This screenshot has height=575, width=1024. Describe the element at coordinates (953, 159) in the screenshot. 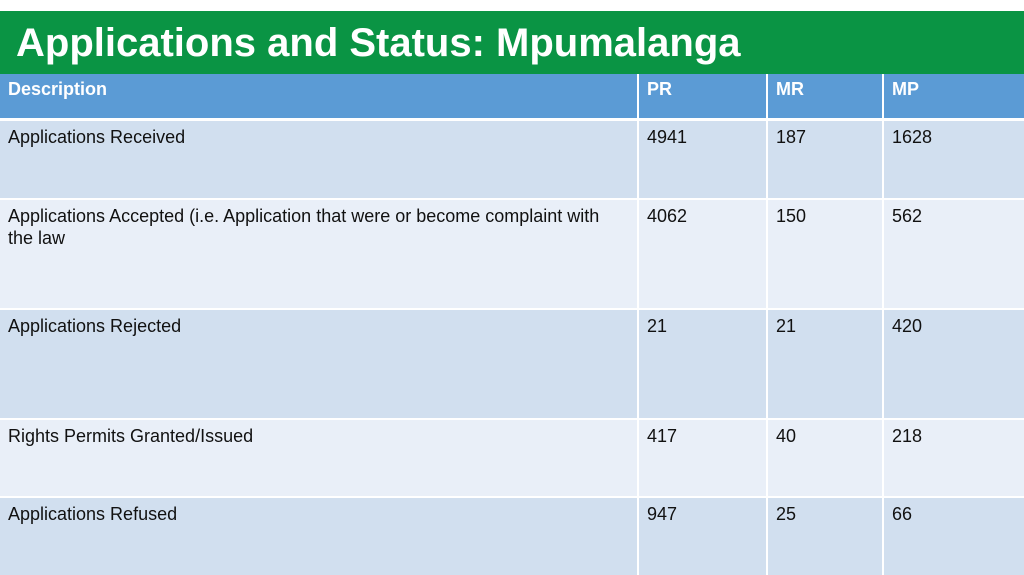

I see `cell-mp: 1628` at that location.